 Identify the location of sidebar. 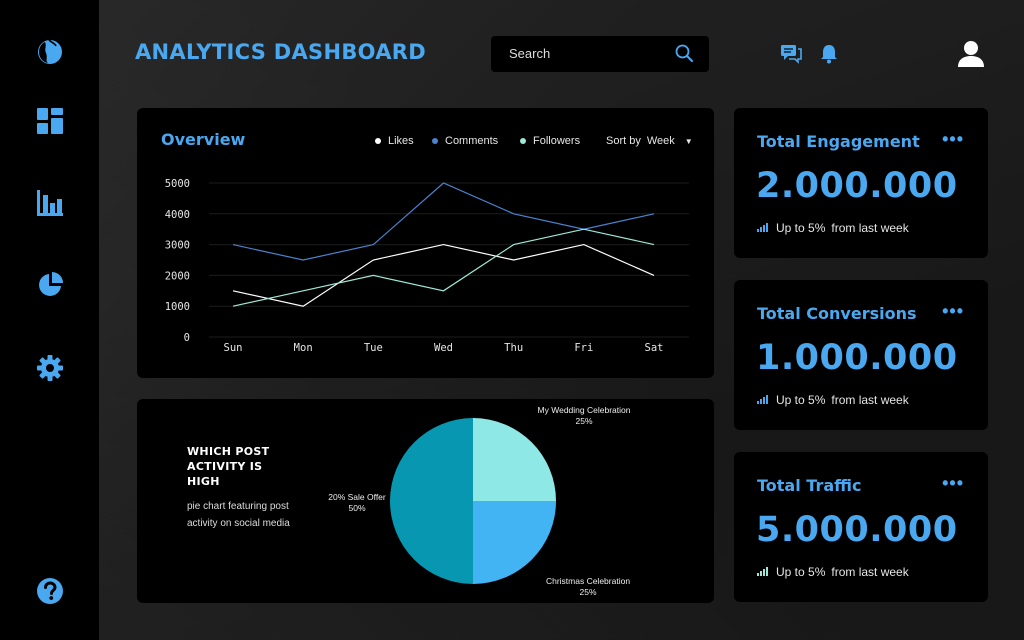
(49, 320).